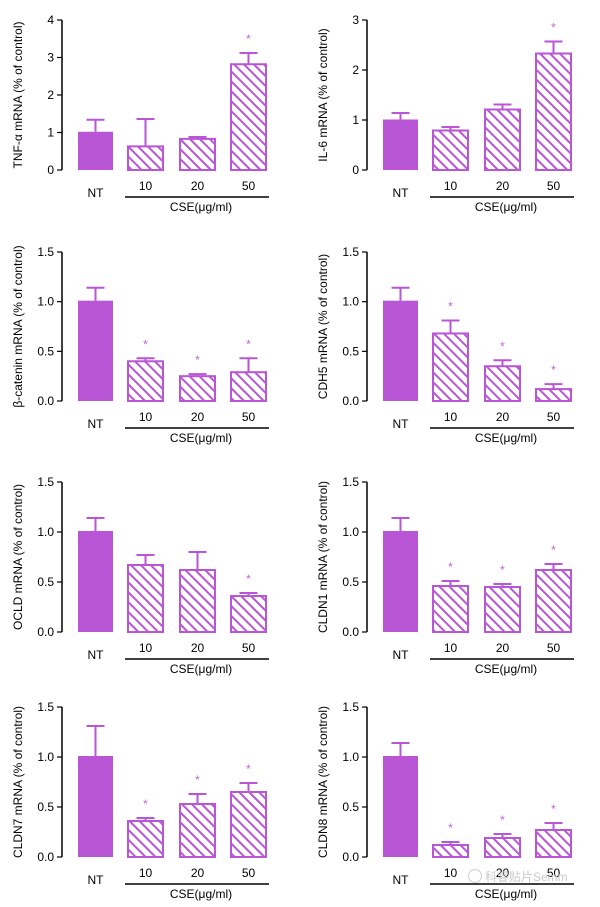  Describe the element at coordinates (18, 782) in the screenshot. I see `y-axis-label: CLDN7 mRNA (% of control)` at that location.